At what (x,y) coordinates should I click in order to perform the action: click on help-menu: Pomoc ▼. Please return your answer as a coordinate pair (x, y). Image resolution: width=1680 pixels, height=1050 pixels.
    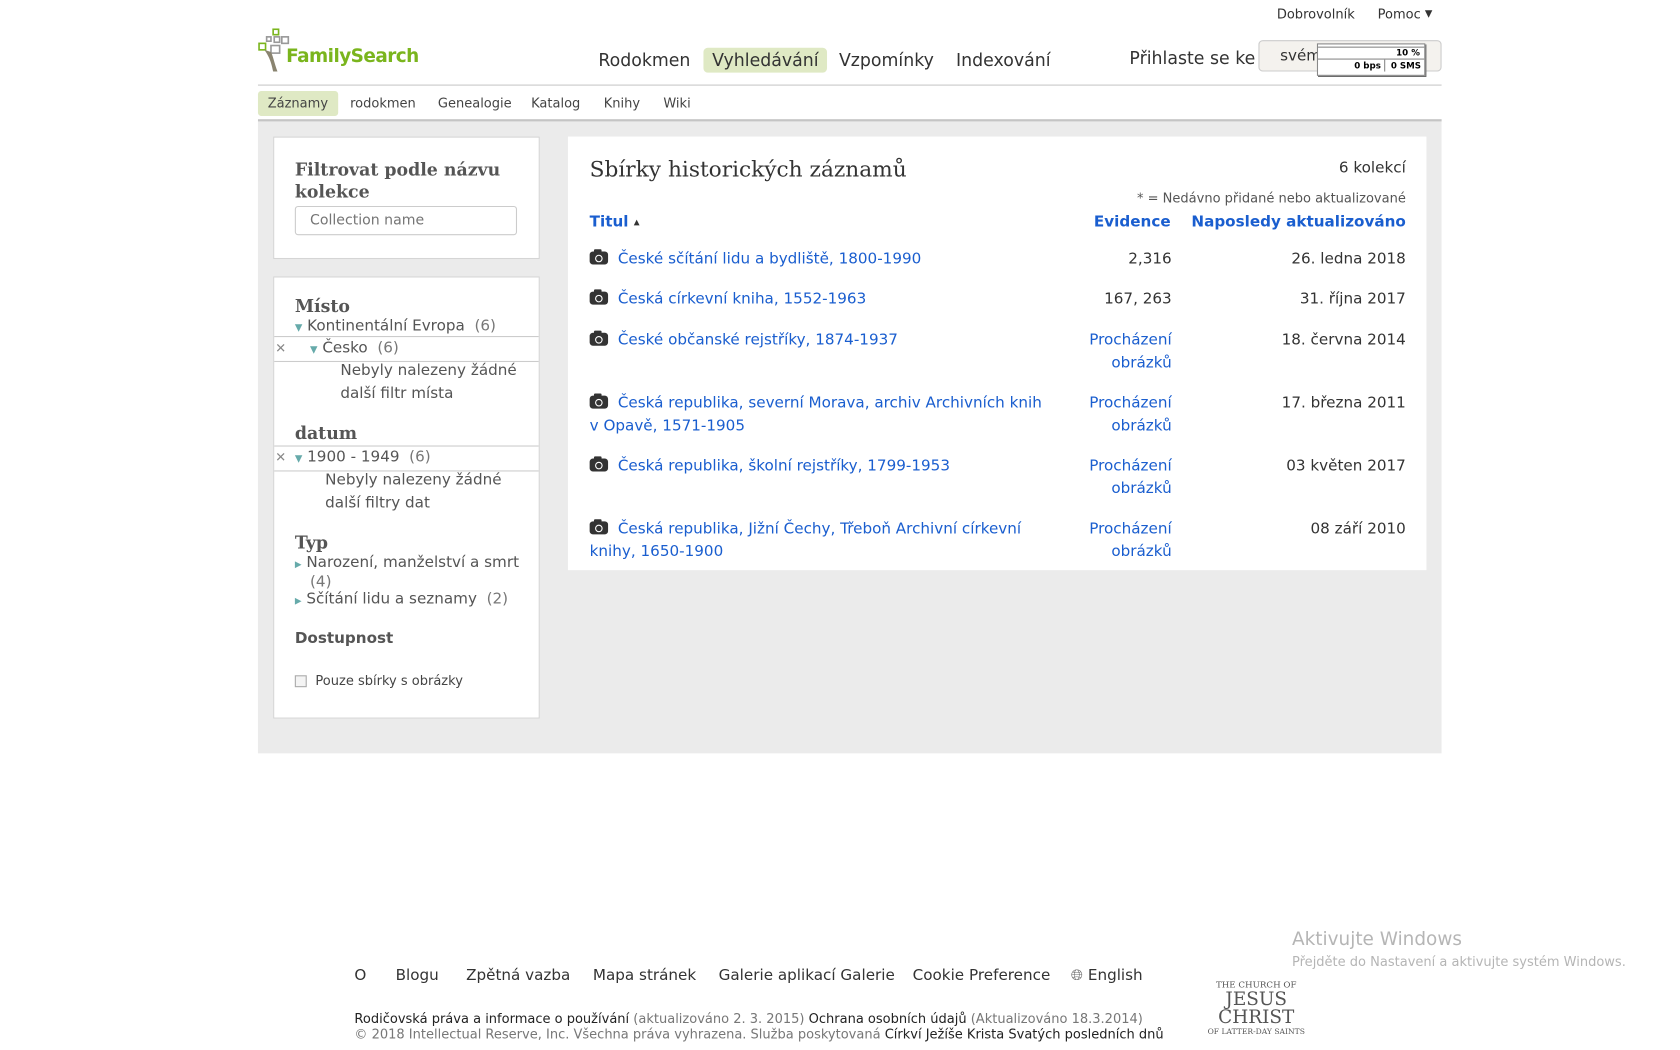
    Looking at the image, I should click on (1405, 14).